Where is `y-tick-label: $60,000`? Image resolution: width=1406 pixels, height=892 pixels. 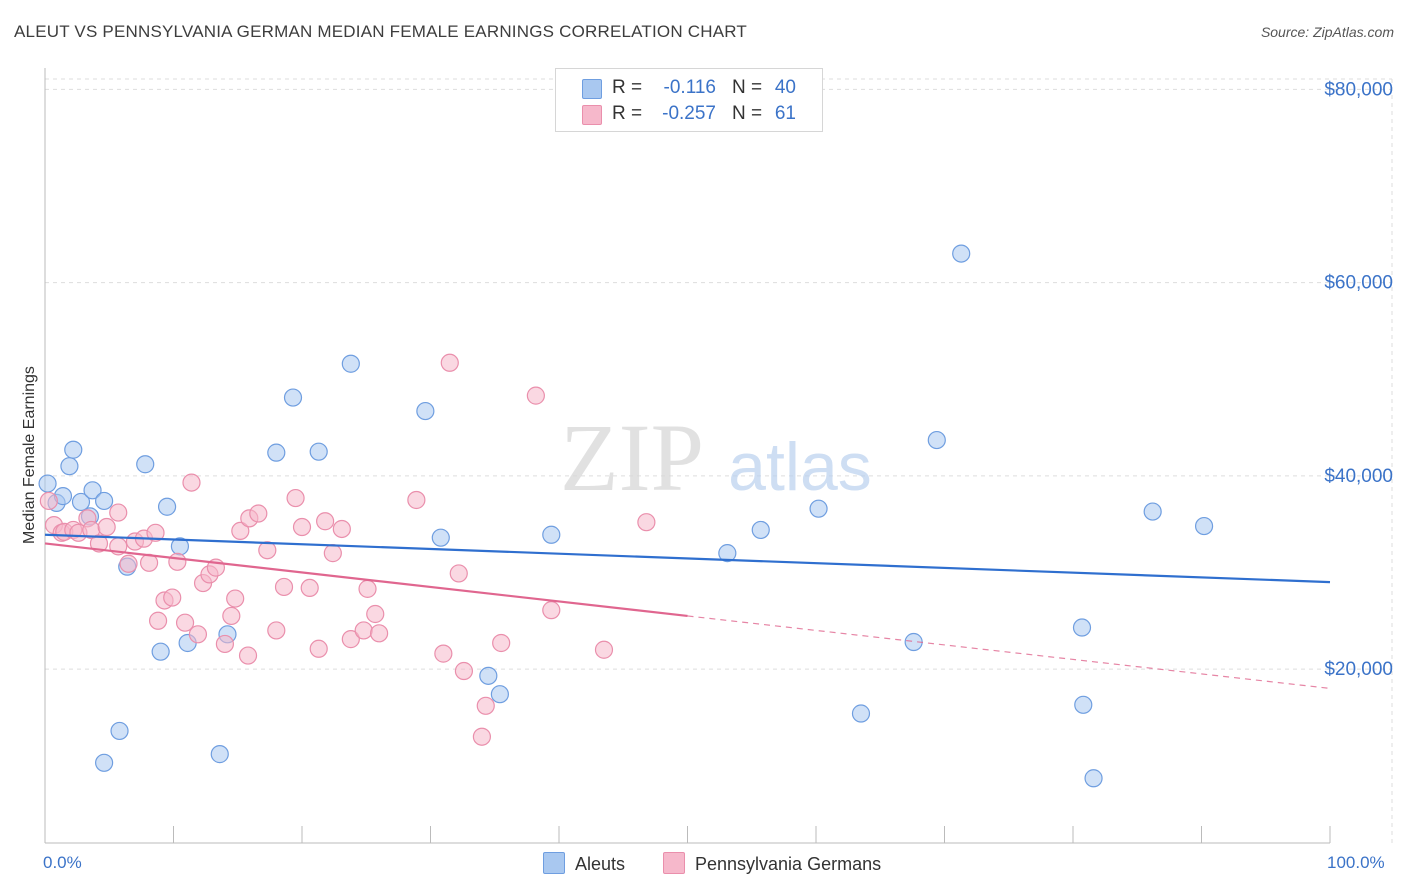 y-tick-label: $60,000 is located at coordinates (1358, 283).